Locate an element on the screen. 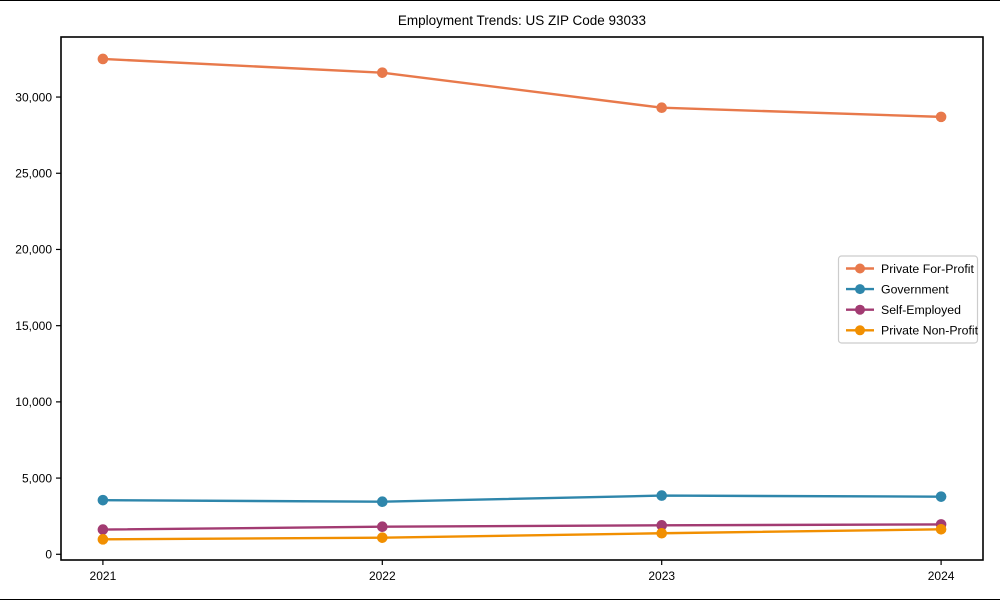 Image resolution: width=1000 pixels, height=601 pixels. x-axis-tick-label: 2024 is located at coordinates (941, 576).